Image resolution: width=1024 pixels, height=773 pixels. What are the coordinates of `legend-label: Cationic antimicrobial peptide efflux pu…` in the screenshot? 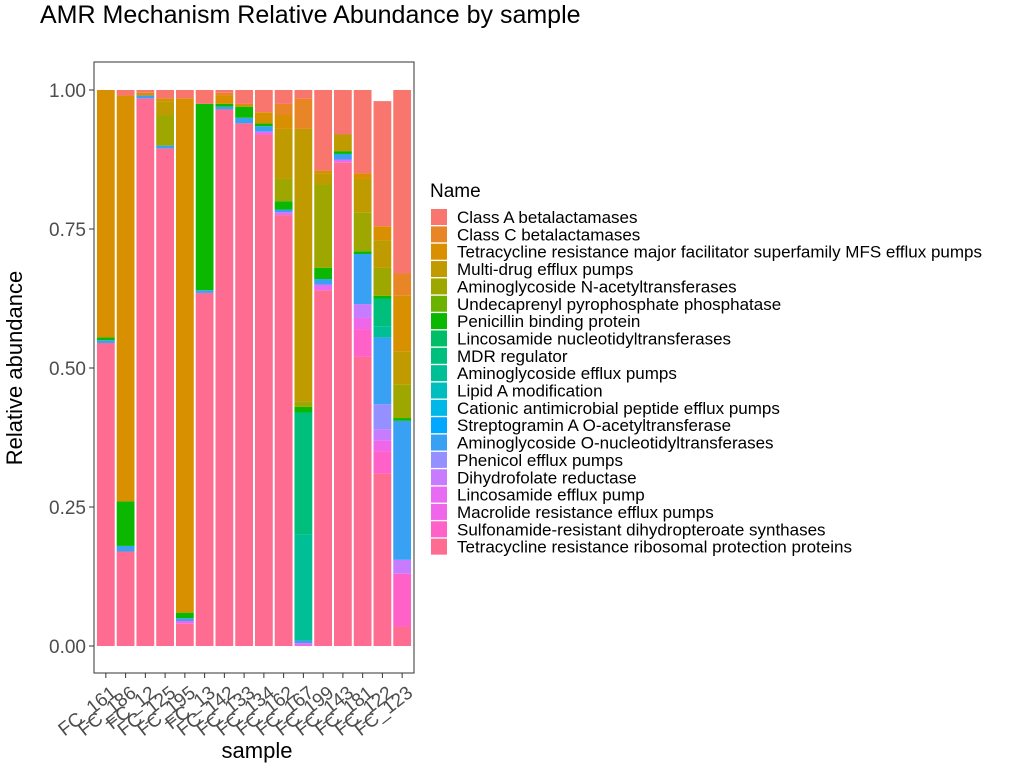 It's located at (618, 408).